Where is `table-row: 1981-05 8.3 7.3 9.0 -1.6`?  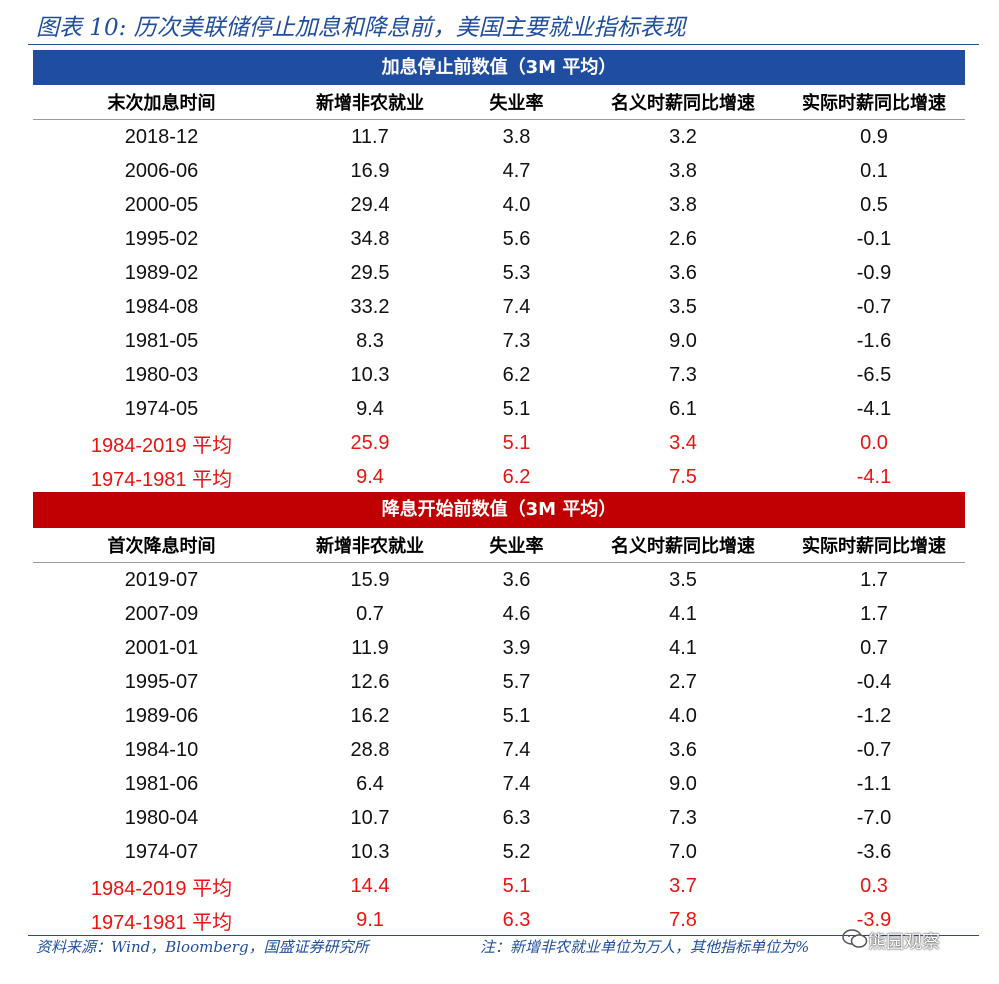
table-row: 1981-05 8.3 7.3 9.0 -1.6 is located at coordinates (499, 341).